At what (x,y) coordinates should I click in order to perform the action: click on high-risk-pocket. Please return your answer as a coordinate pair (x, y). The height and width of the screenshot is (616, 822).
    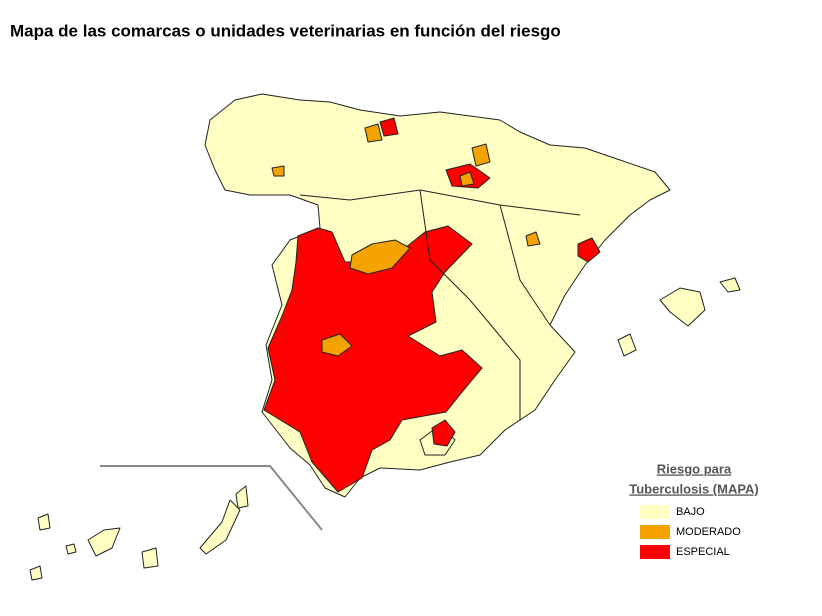
    Looking at the image, I should click on (443, 433).